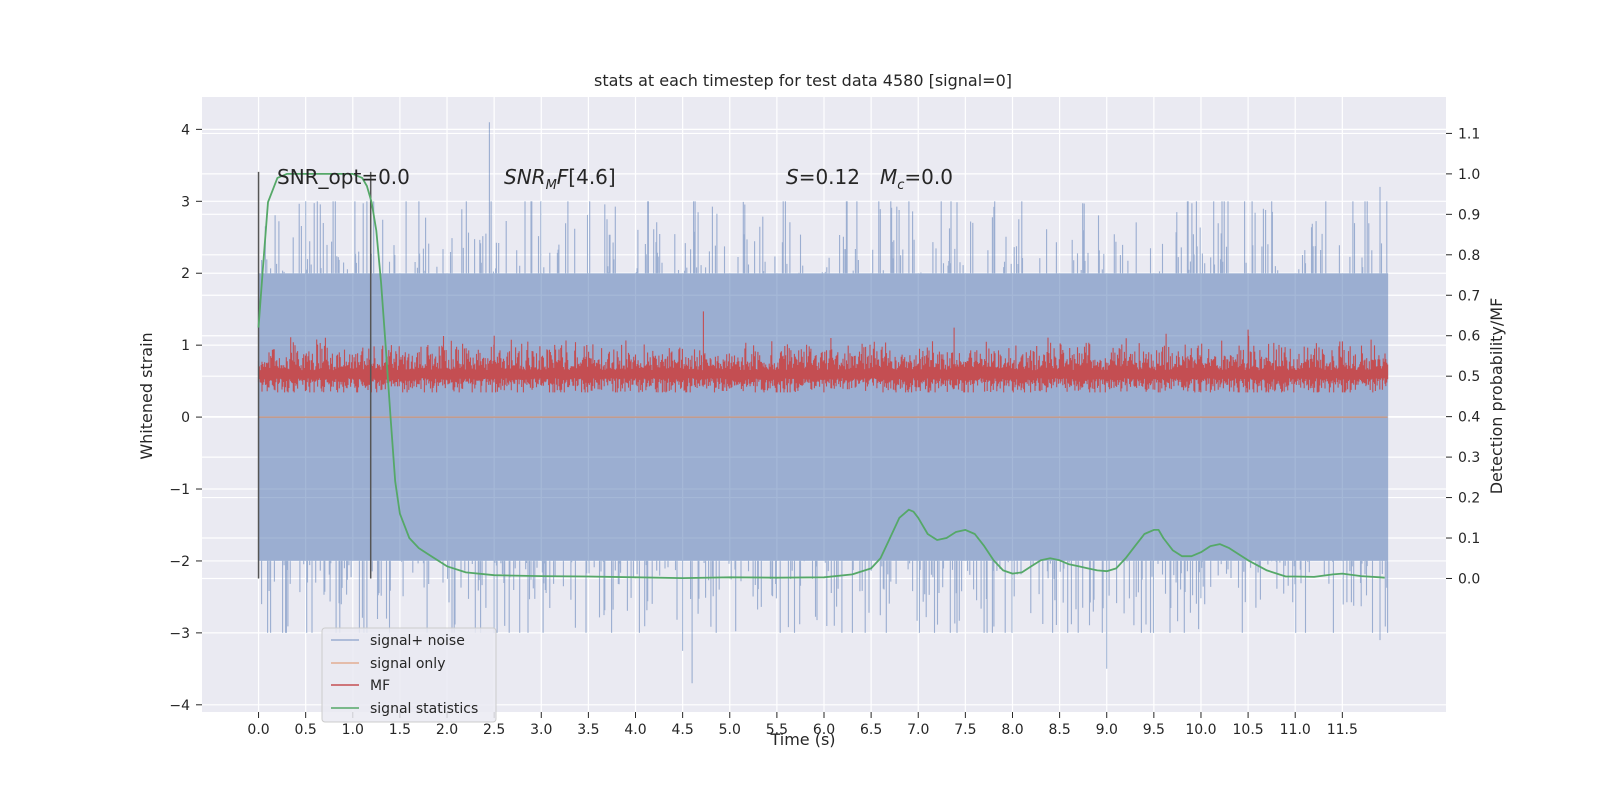 Image resolution: width=1600 pixels, height=800 pixels. I want to click on annotation-mc: Mc=0.0, so click(916, 179).